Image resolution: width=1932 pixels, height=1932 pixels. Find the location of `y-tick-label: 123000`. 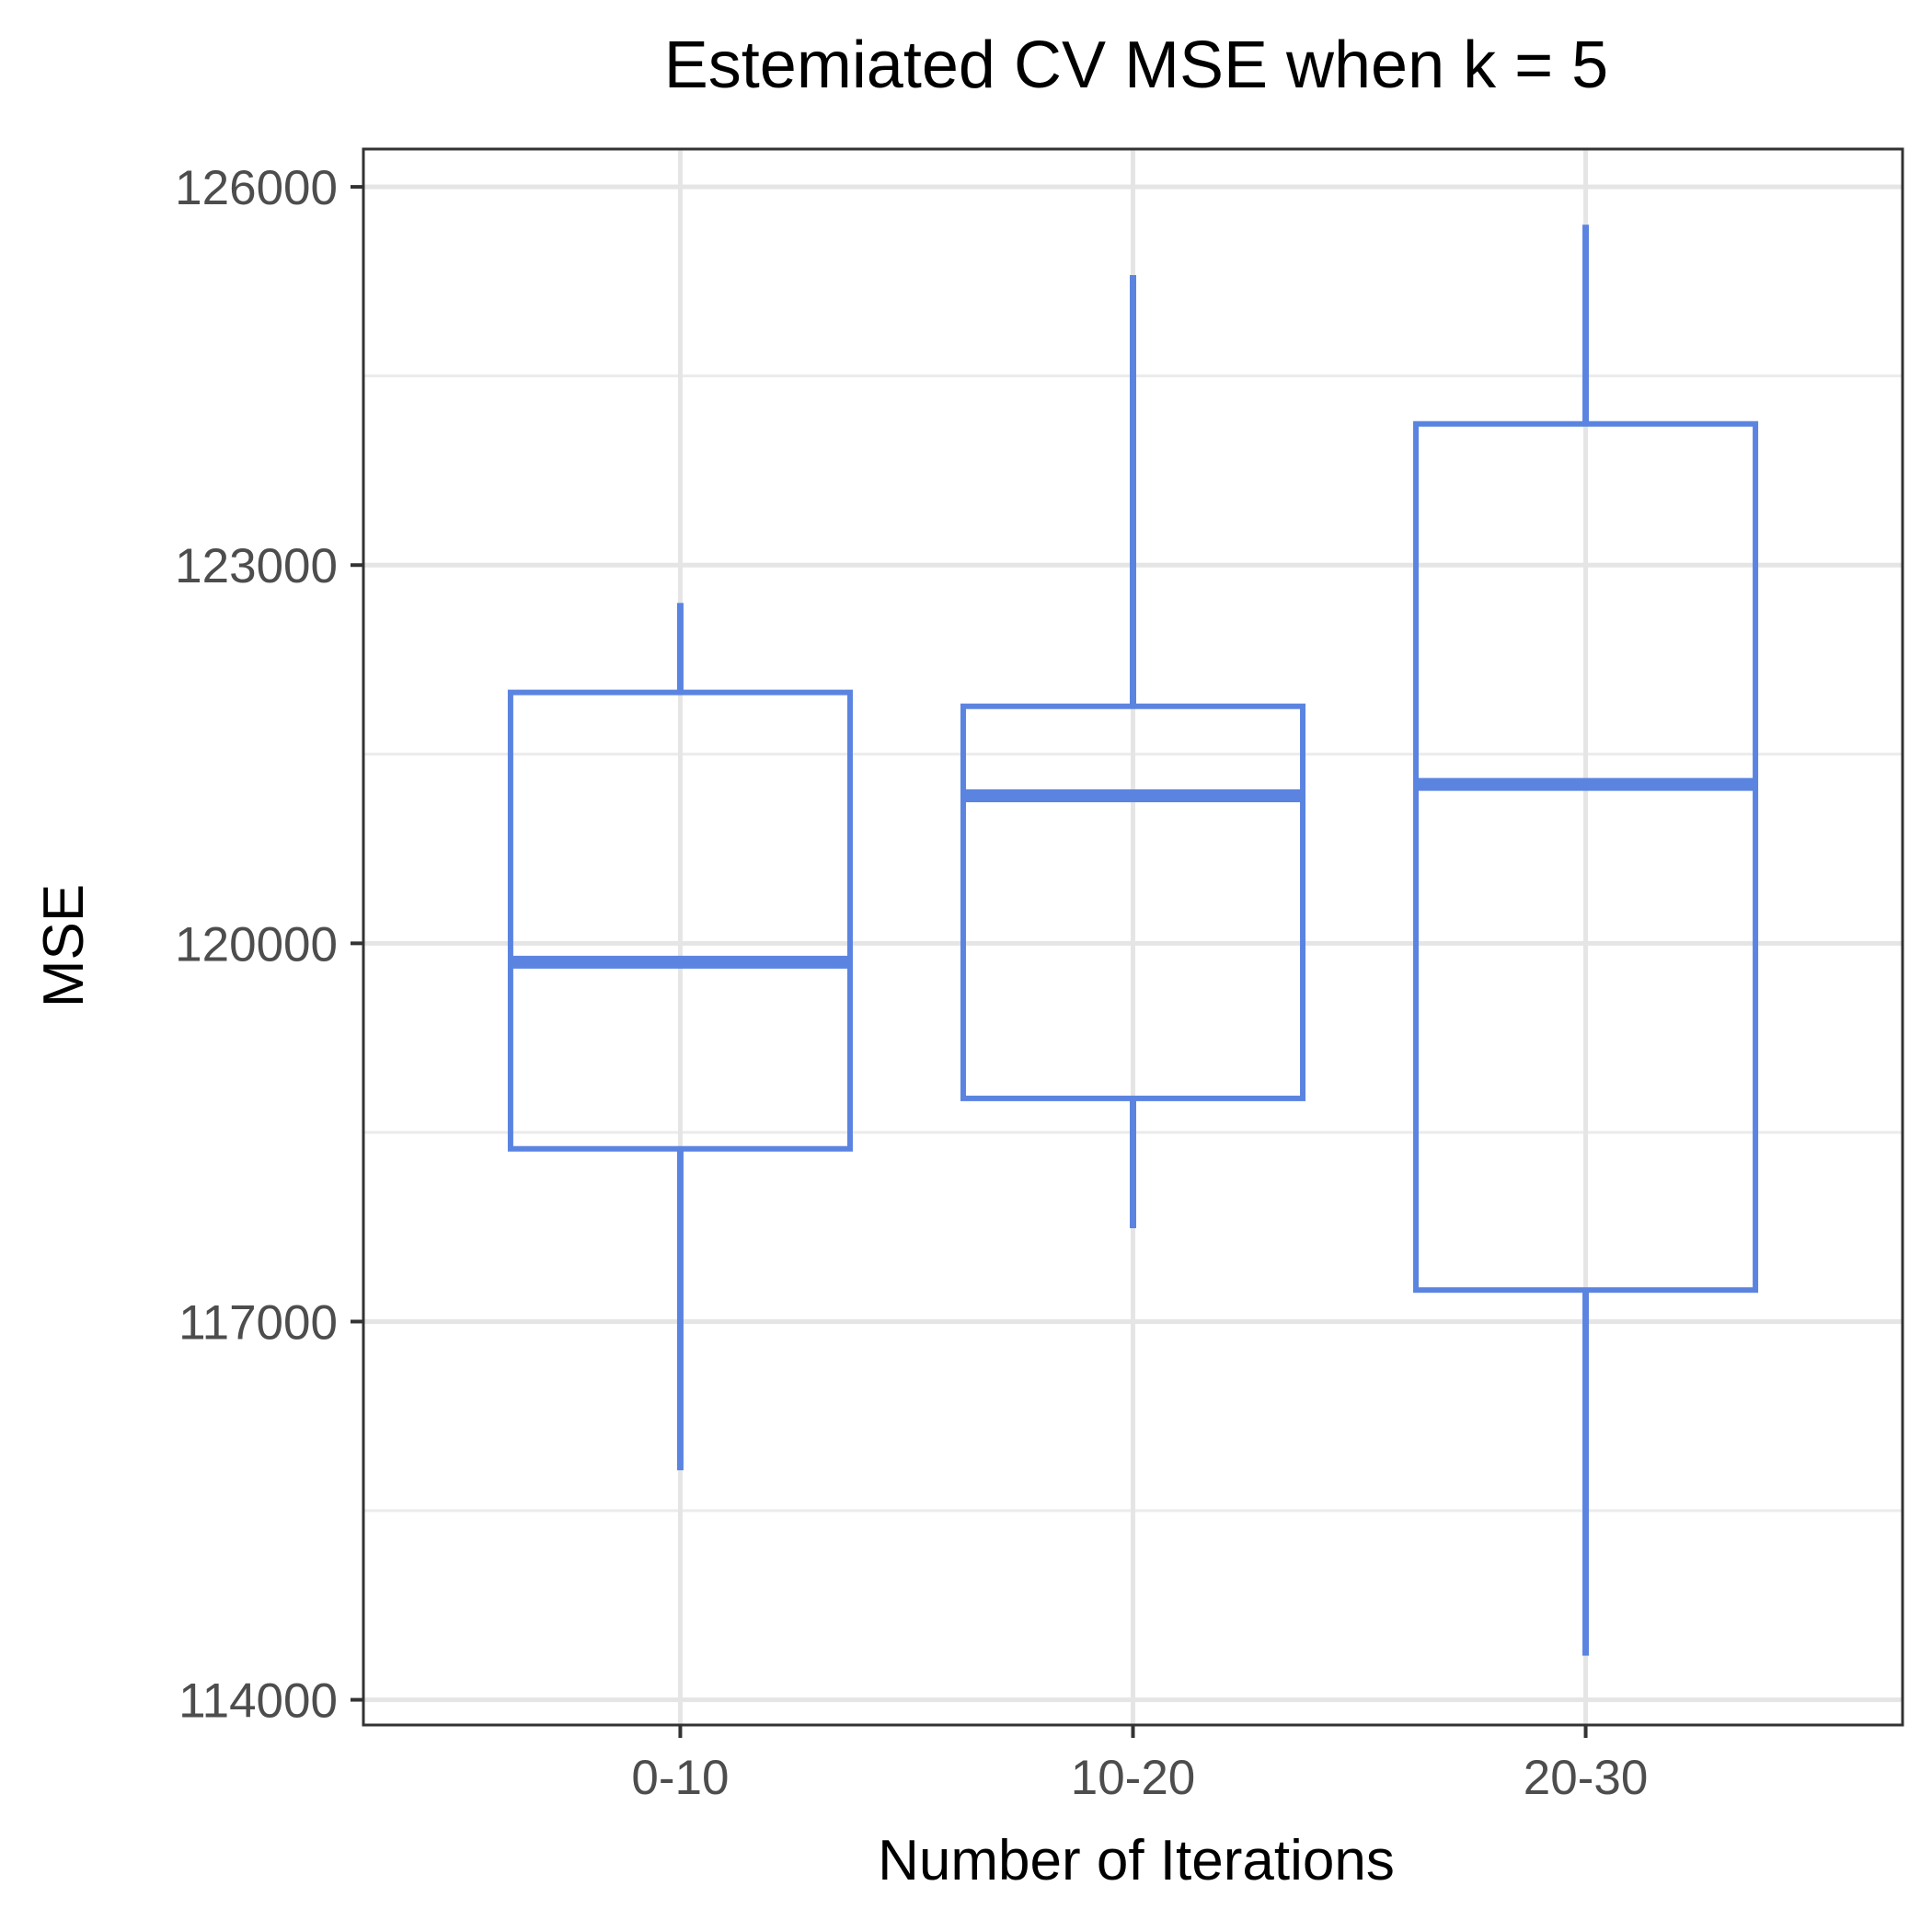

y-tick-label: 123000 is located at coordinates (256, 566).